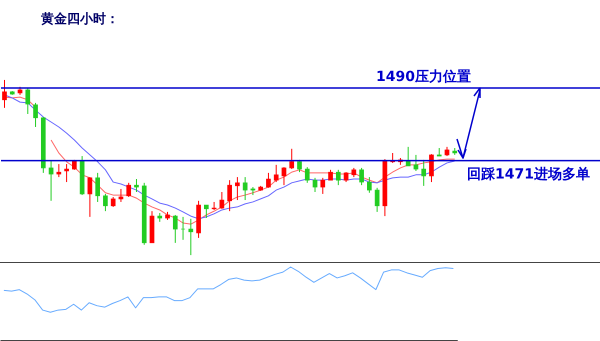 This screenshot has width=600, height=341. I want to click on ref-line-label: 1490压力位置, so click(423, 76).